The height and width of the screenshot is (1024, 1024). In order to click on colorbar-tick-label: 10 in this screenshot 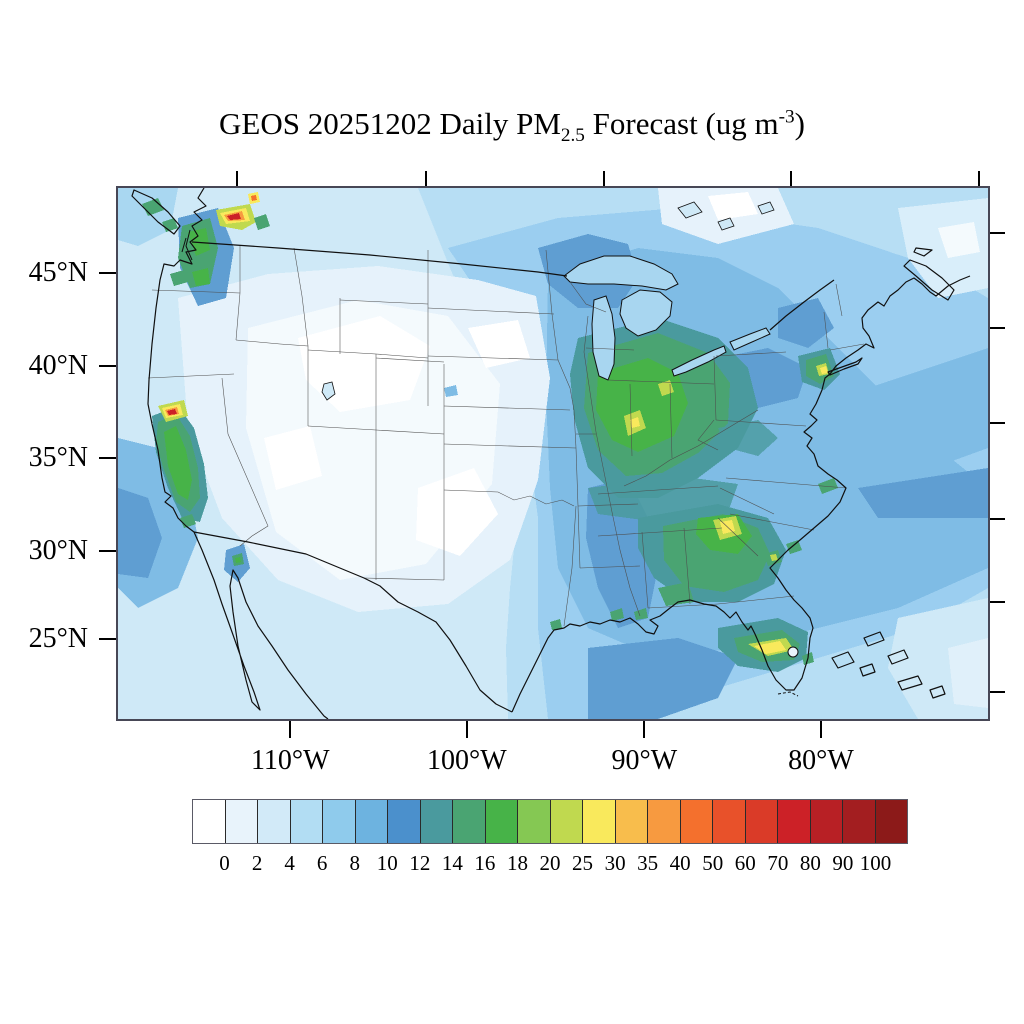, I will do `click(387, 863)`.